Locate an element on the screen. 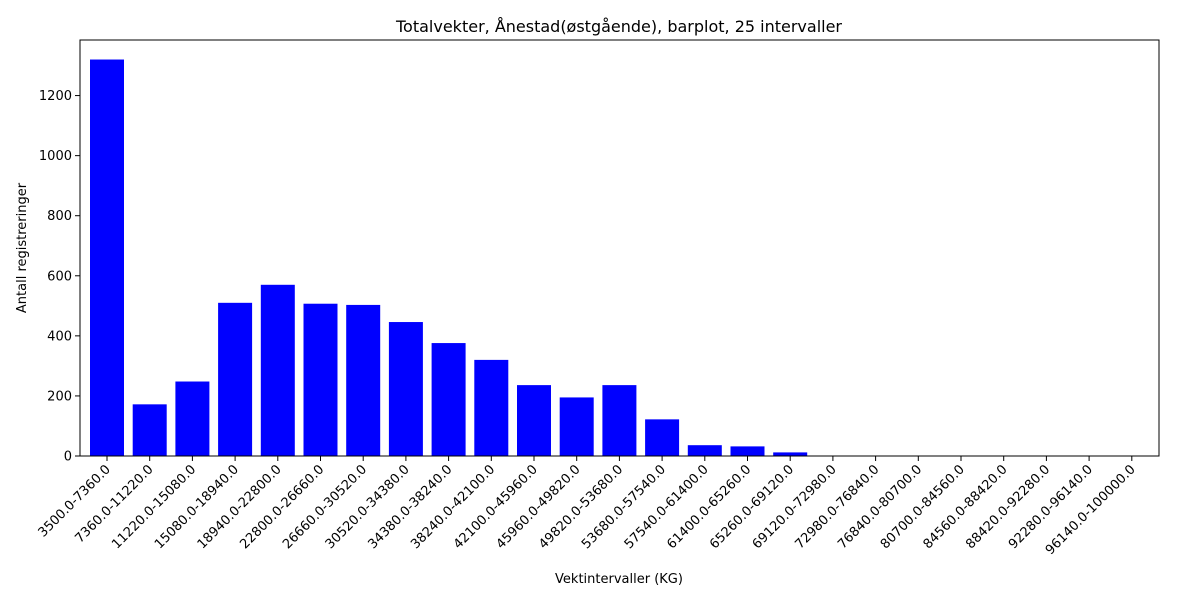  x-axis-label: Vektintervaller (KG) is located at coordinates (619, 579).